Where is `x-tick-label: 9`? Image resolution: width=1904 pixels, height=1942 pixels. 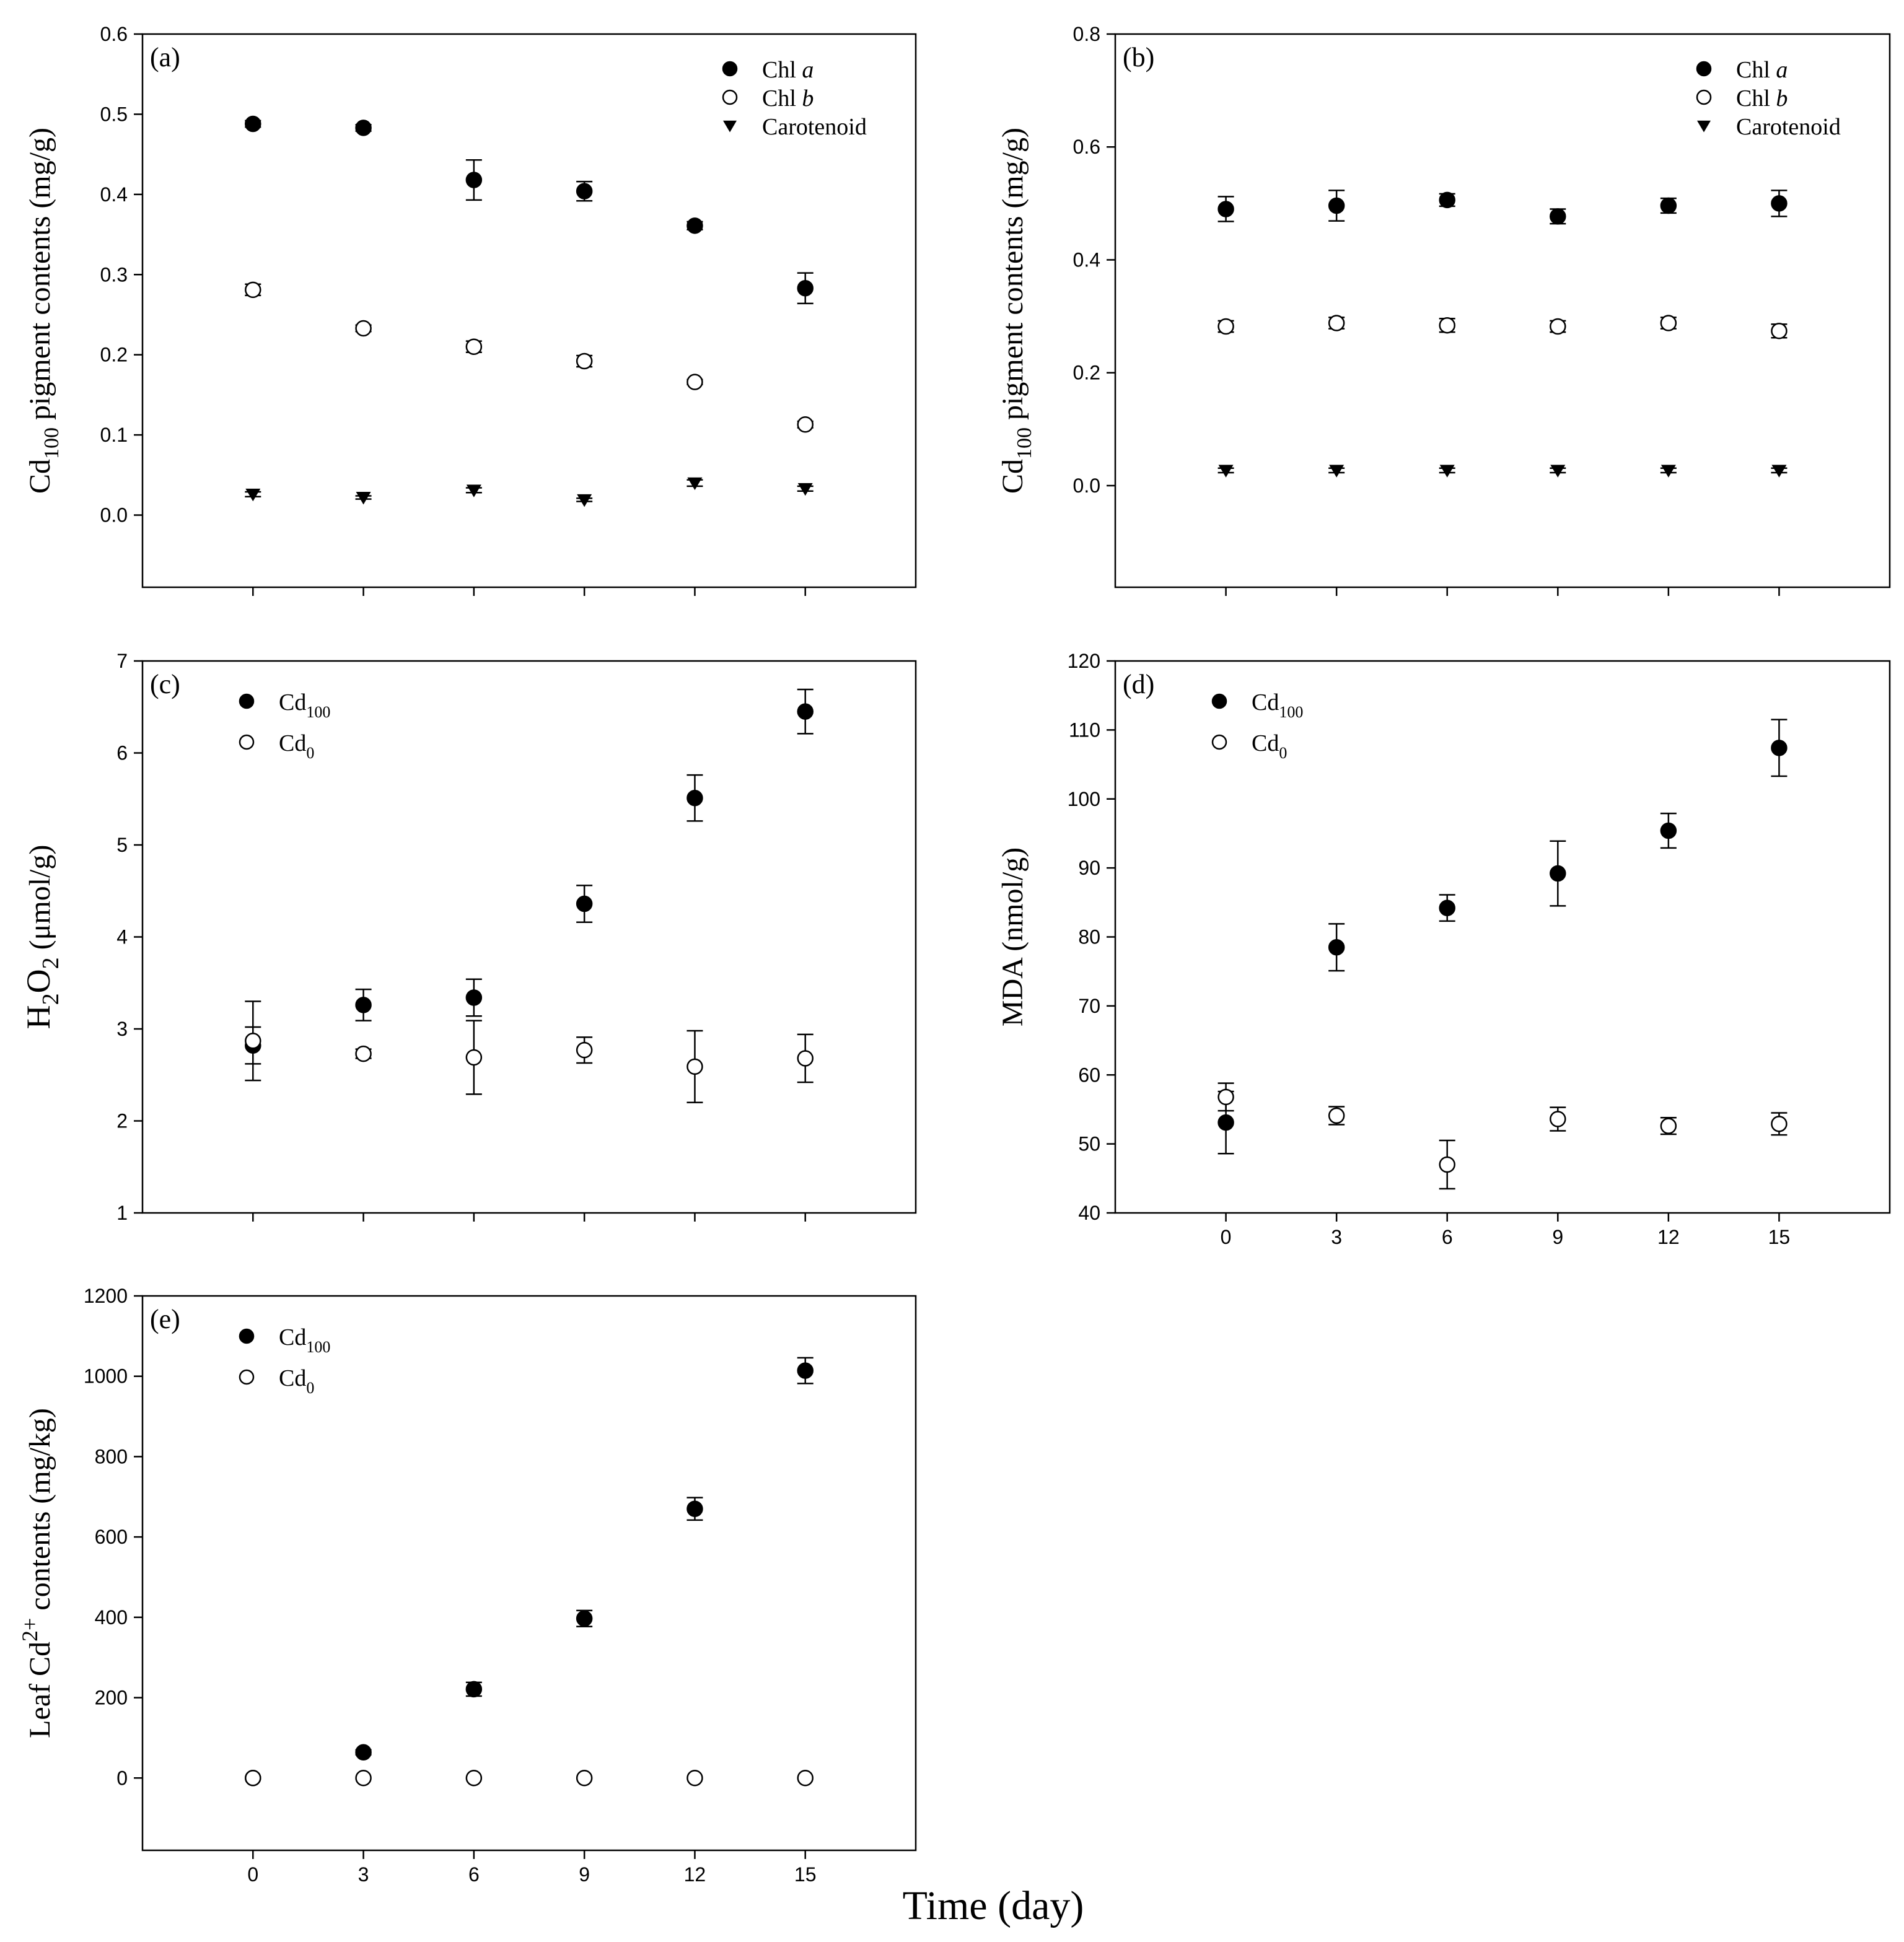 x-tick-label: 9 is located at coordinates (1558, 1237).